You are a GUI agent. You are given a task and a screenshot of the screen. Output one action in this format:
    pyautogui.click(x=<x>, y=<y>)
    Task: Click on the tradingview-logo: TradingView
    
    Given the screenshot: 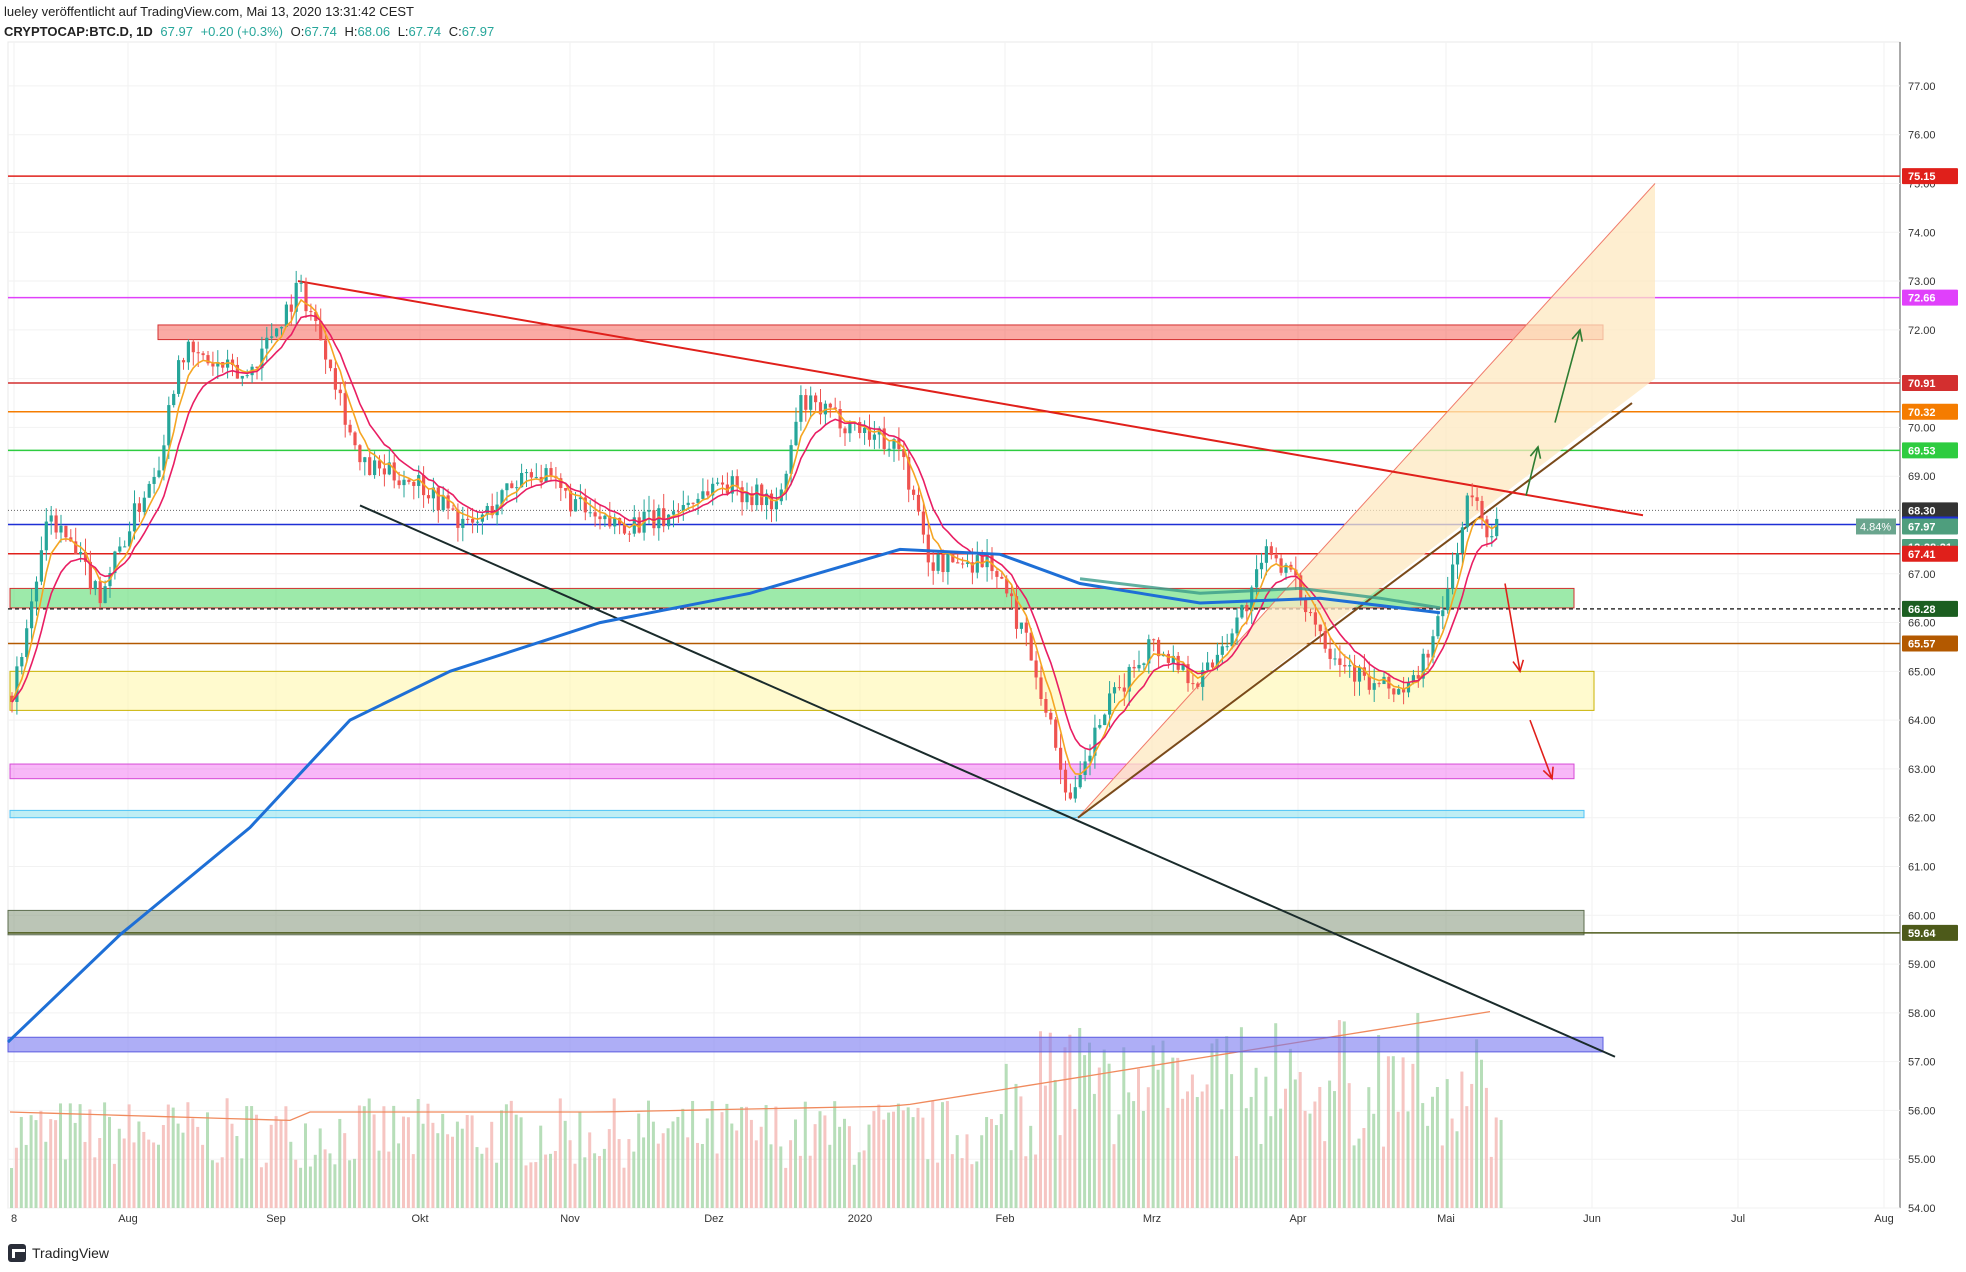 What is the action you would take?
    pyautogui.click(x=58, y=1253)
    